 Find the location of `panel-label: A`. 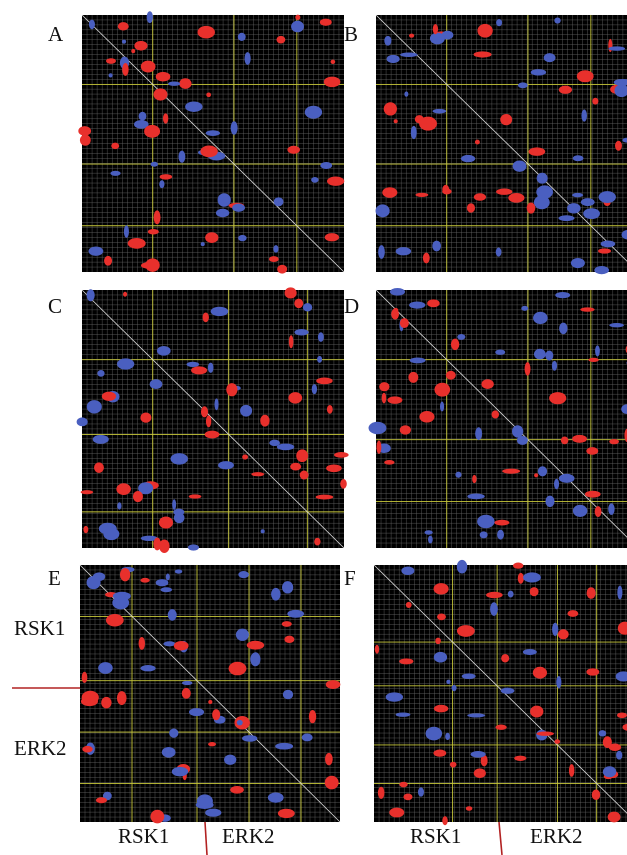

panel-label: A is located at coordinates (56, 34).